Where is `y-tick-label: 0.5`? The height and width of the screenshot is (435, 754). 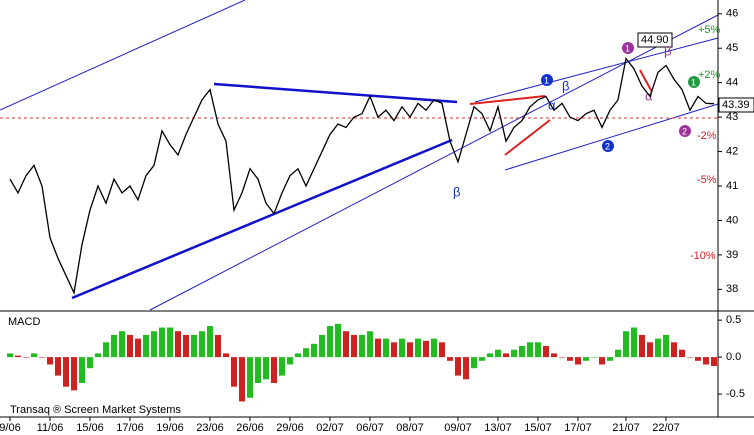 y-tick-label: 0.5 is located at coordinates (733, 320).